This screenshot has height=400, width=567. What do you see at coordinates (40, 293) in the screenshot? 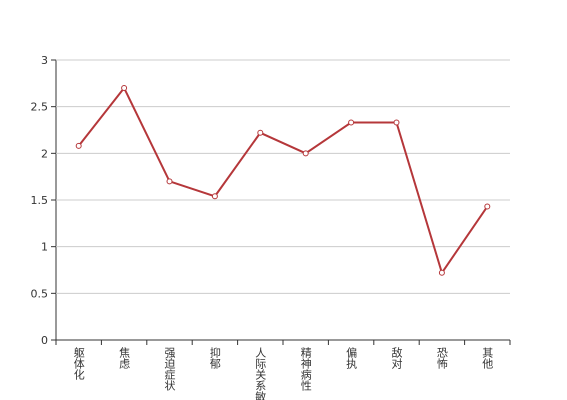
I see `y-tick-label: 0.5` at bounding box center [40, 293].